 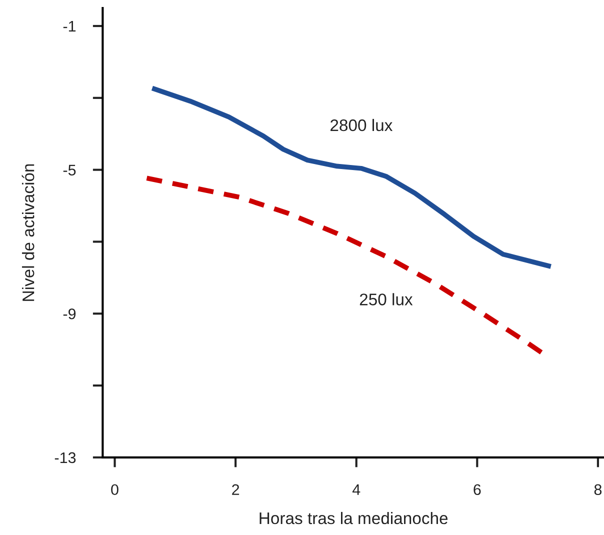 What do you see at coordinates (236, 489) in the screenshot?
I see `x-tick-label: 2` at bounding box center [236, 489].